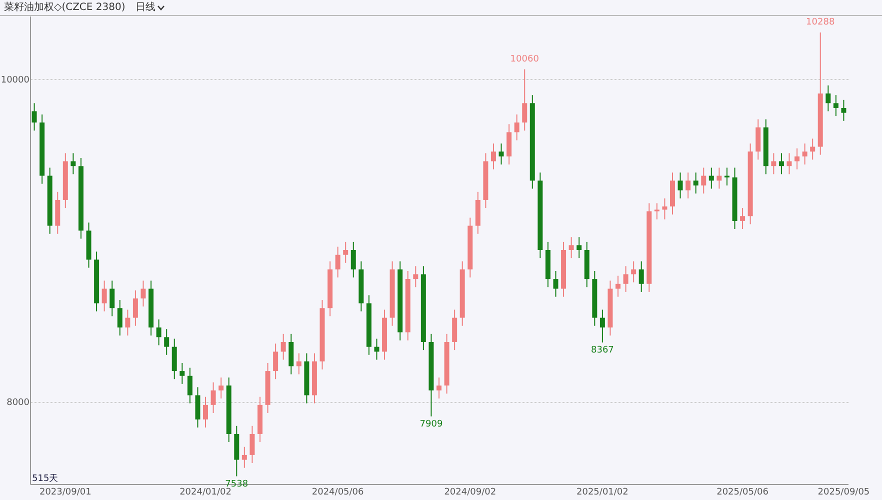  I want to click on x-tick-label: 2024/05/06, so click(338, 493).